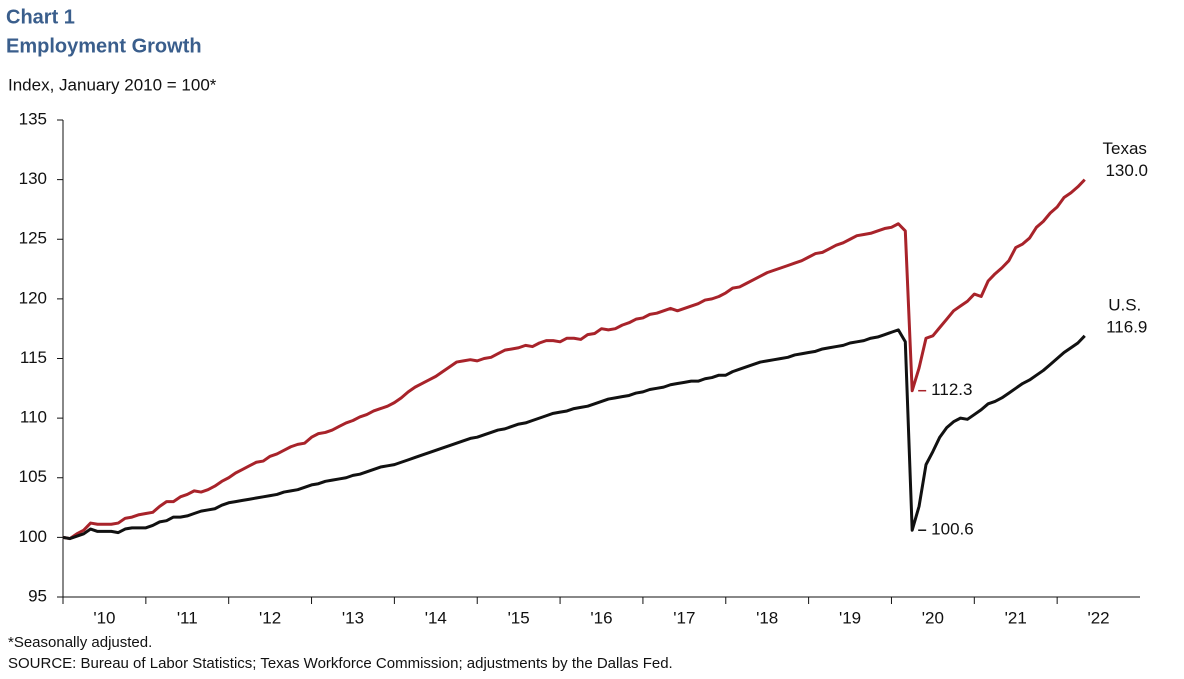  I want to click on y-tick-label: 105, so click(33, 476).